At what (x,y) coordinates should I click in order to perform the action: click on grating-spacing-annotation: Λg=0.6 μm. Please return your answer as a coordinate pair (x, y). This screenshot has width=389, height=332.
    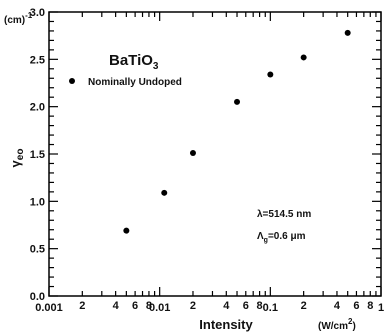
    Looking at the image, I should click on (281, 237).